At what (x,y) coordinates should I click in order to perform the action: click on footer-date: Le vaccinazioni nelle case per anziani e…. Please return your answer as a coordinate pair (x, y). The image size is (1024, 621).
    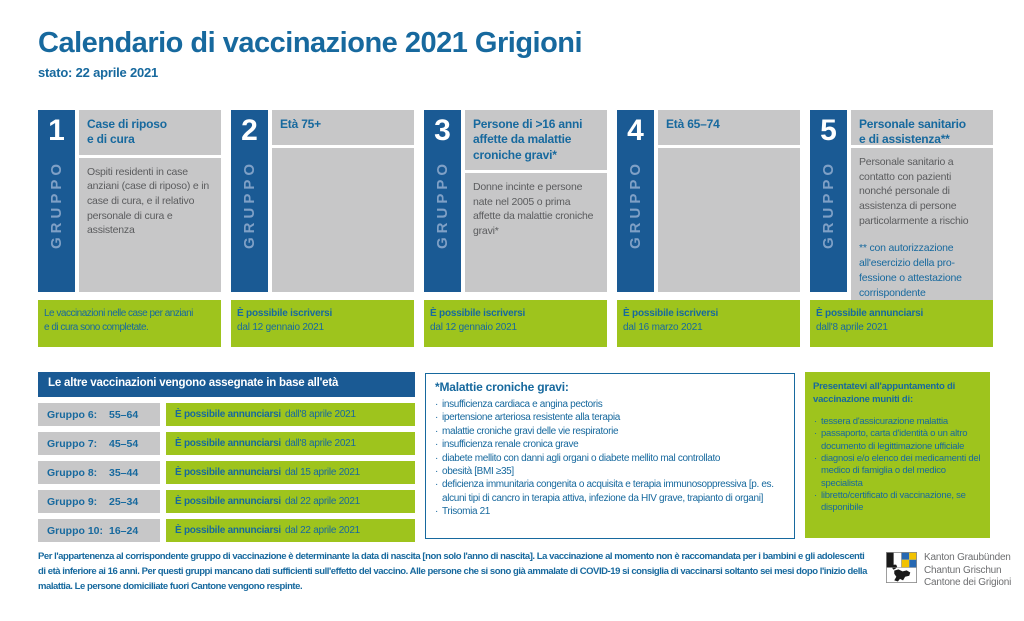
    Looking at the image, I should click on (118, 320).